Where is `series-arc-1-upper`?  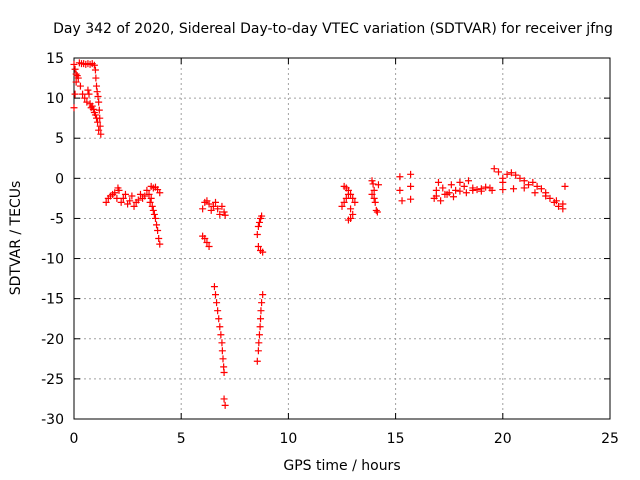 series-arc-1-upper is located at coordinates (87, 98).